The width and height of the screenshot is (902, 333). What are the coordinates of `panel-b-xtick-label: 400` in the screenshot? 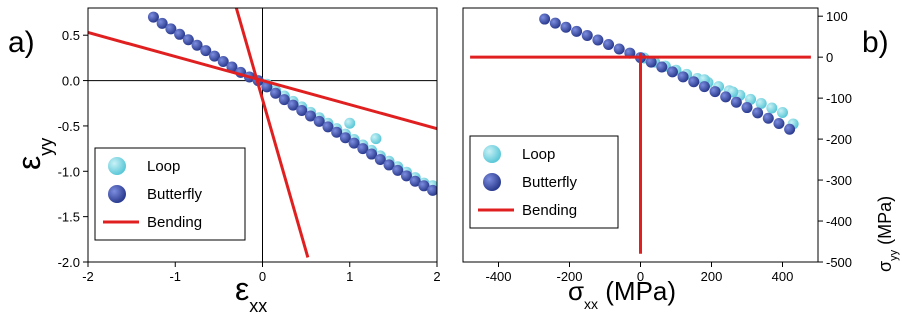 It's located at (783, 276).